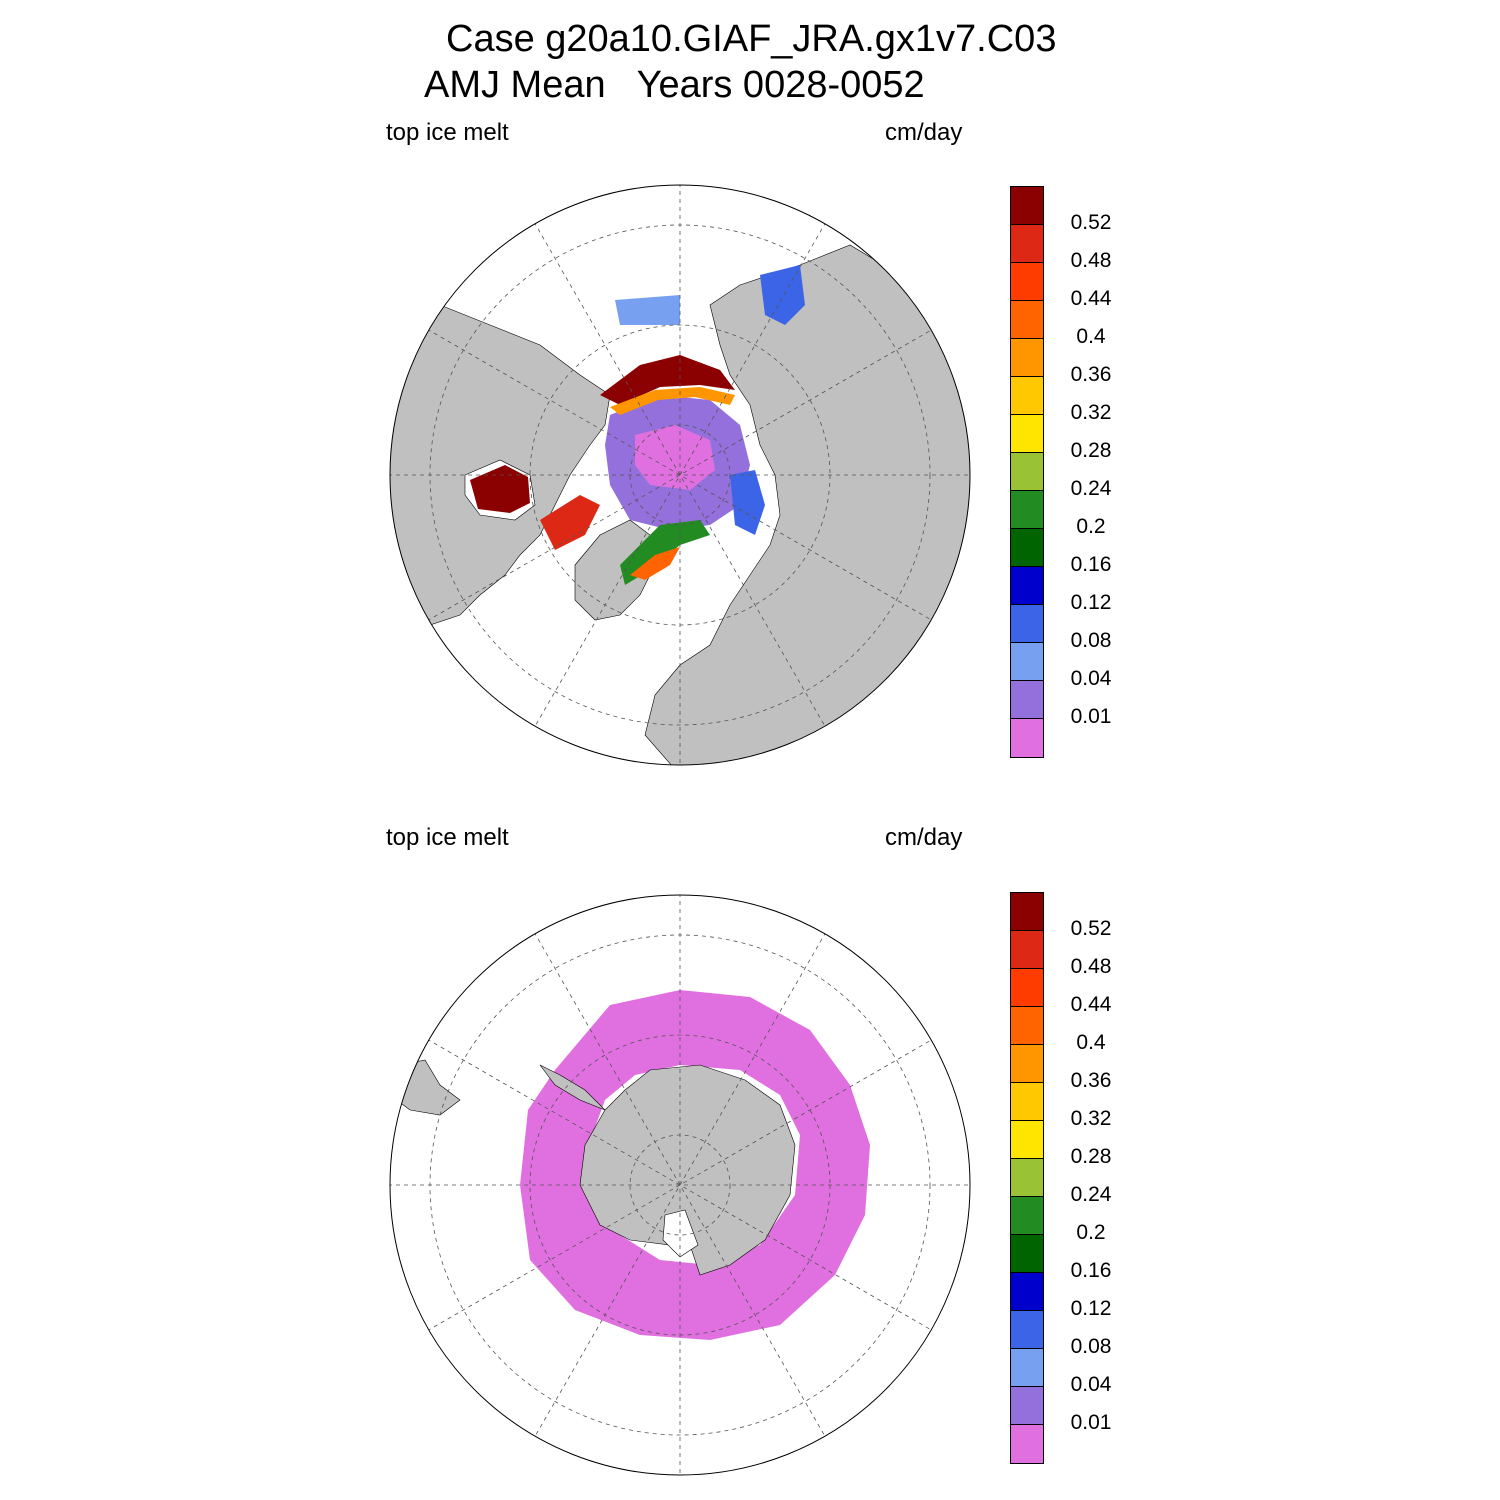 The width and height of the screenshot is (1500, 1500). Describe the element at coordinates (570, 522) in the screenshot. I see `baffin-high-melt` at that location.